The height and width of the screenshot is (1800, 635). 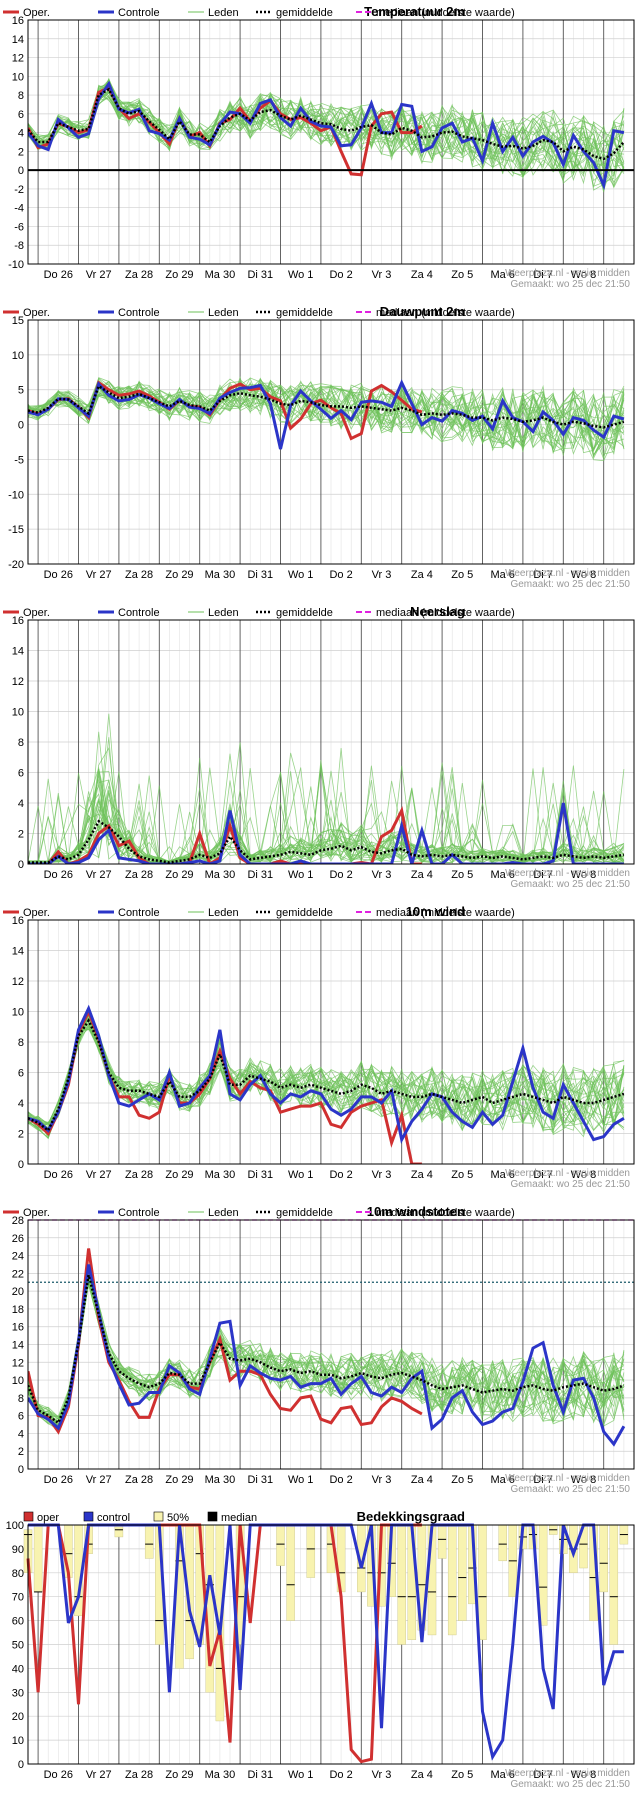 What do you see at coordinates (435, 911) in the screenshot?
I see `chart-title: 10m wind` at bounding box center [435, 911].